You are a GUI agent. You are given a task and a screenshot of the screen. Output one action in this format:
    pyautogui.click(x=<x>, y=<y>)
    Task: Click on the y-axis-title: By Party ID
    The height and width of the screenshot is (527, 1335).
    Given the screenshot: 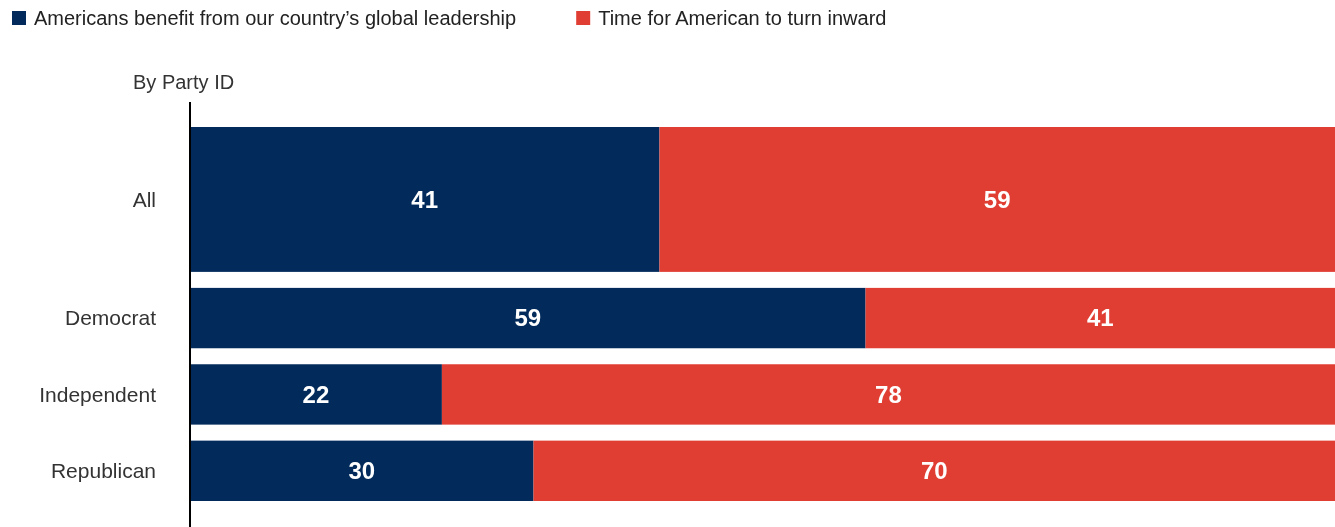 What is the action you would take?
    pyautogui.click(x=184, y=82)
    